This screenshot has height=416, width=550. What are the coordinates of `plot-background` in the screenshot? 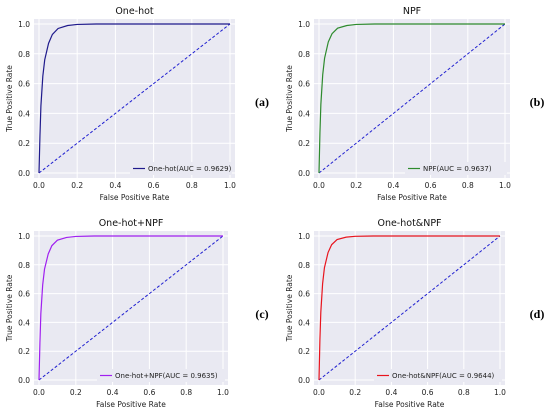 It's located at (412, 98).